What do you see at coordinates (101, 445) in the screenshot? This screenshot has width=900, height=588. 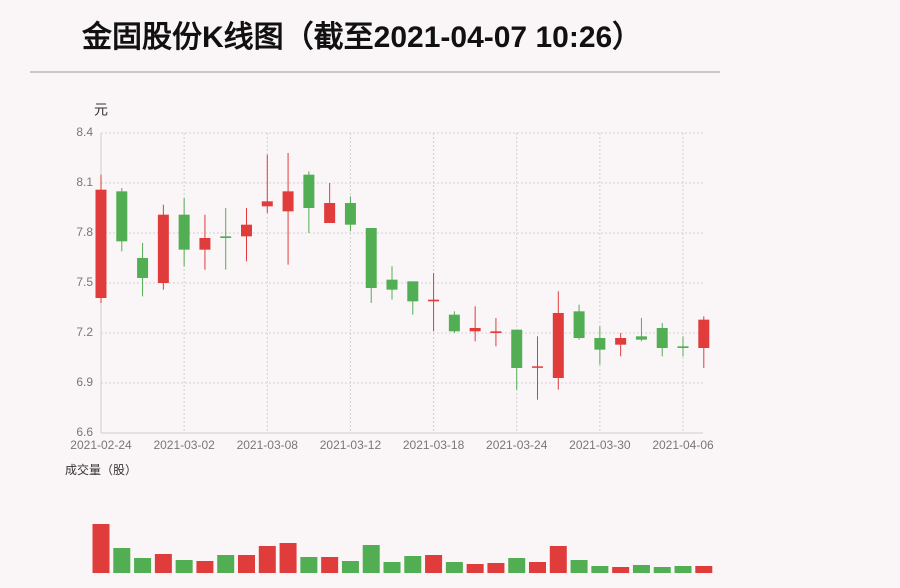 I see `x-tick-label: 2021-02-24` at bounding box center [101, 445].